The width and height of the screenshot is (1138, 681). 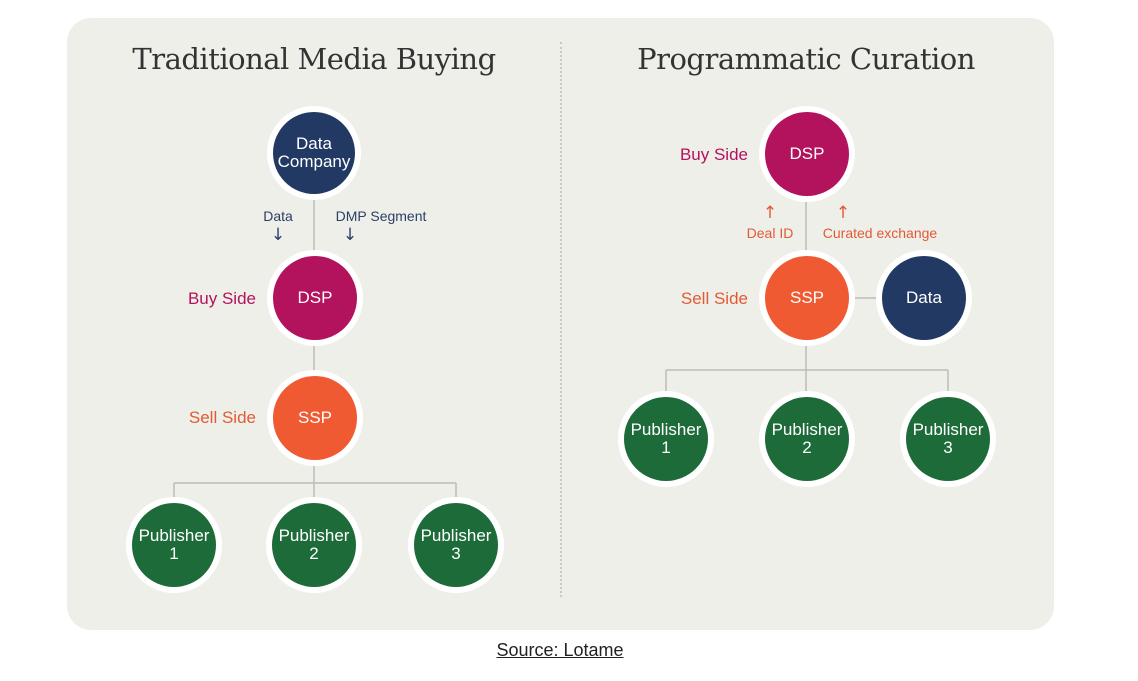 I want to click on right-publisher-2-node: Publisher 2, so click(x=807, y=439).